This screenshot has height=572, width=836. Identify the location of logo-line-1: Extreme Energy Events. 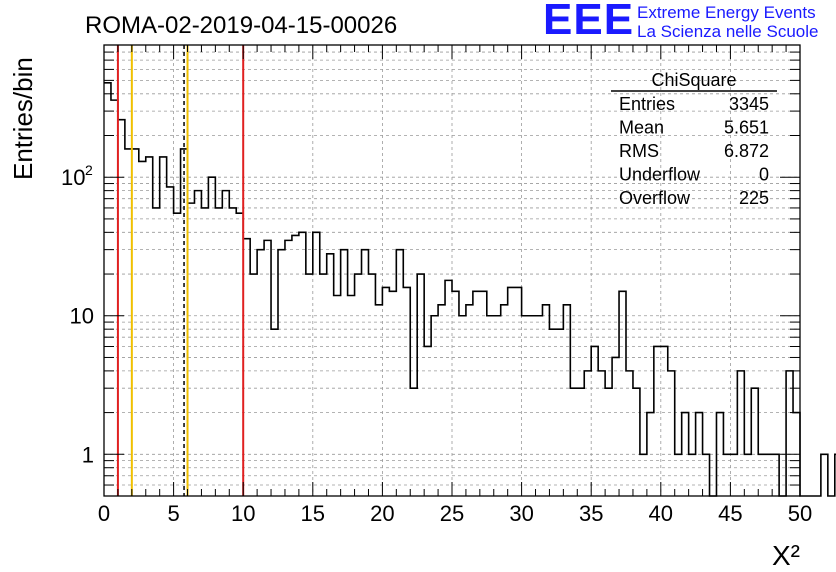
(726, 12).